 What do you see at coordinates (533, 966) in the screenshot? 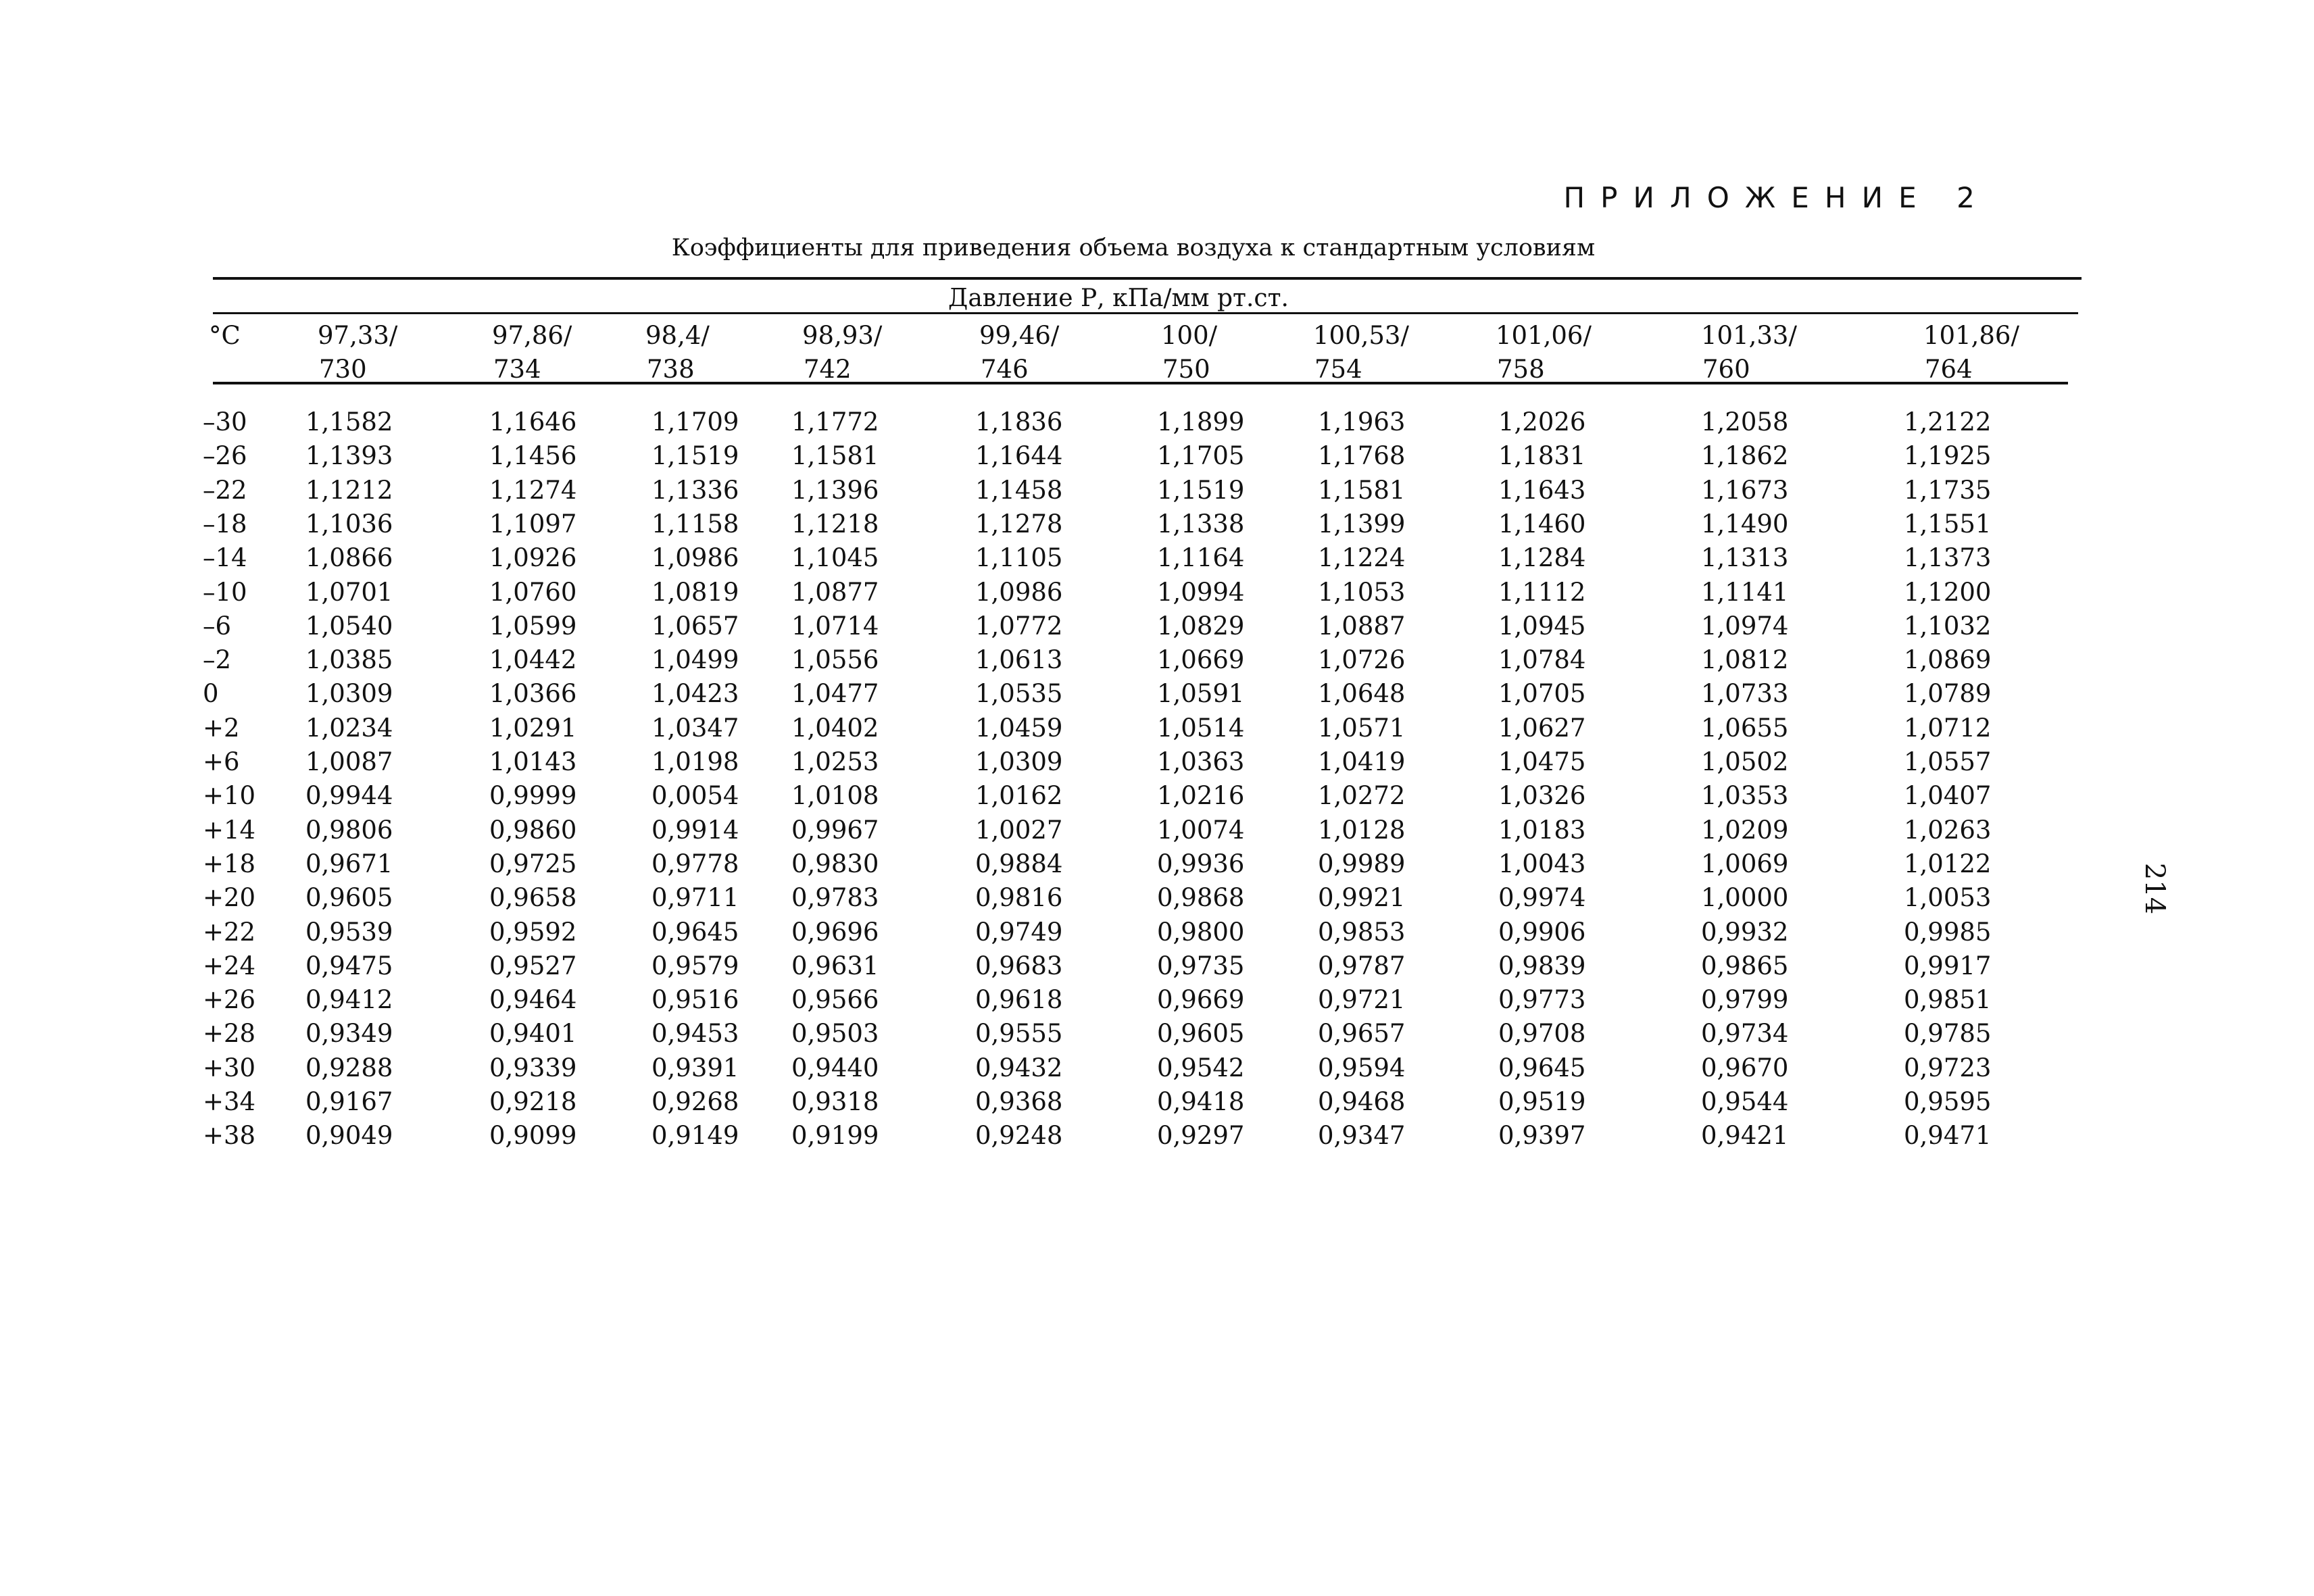
I see `coefficient: 0,9527` at bounding box center [533, 966].